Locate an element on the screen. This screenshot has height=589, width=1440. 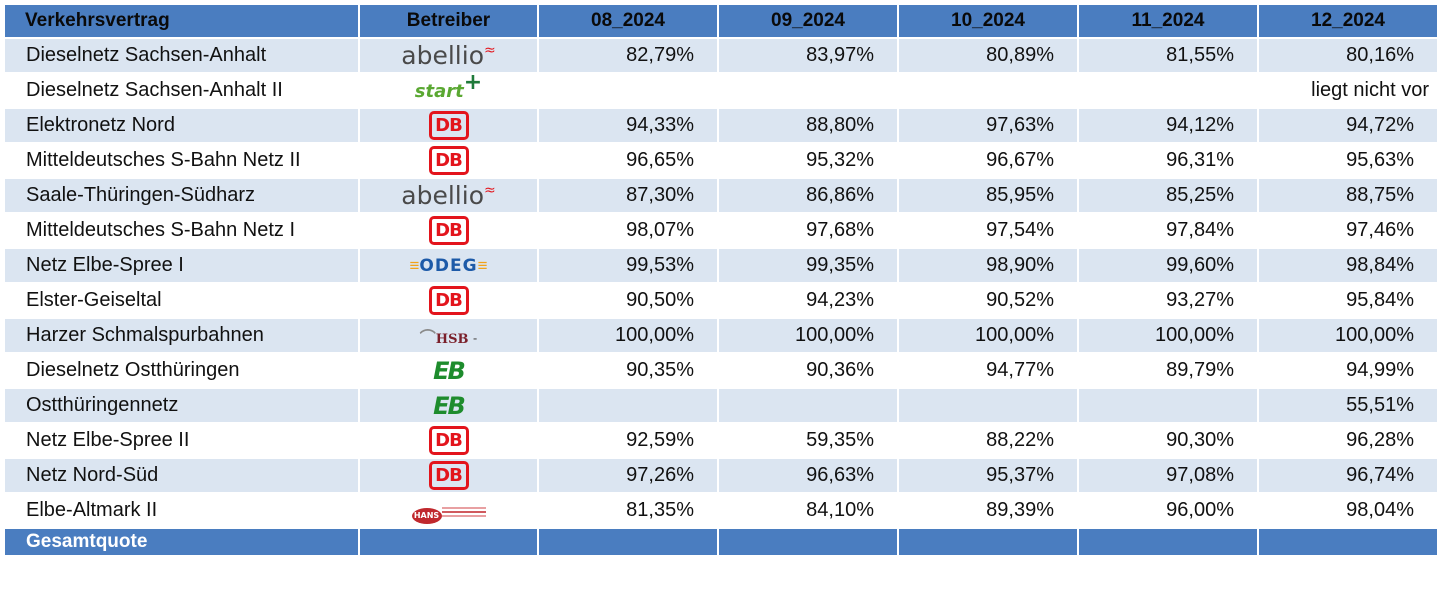
hsb-logo: ⌒HSB ≡ is located at coordinates (448, 337).